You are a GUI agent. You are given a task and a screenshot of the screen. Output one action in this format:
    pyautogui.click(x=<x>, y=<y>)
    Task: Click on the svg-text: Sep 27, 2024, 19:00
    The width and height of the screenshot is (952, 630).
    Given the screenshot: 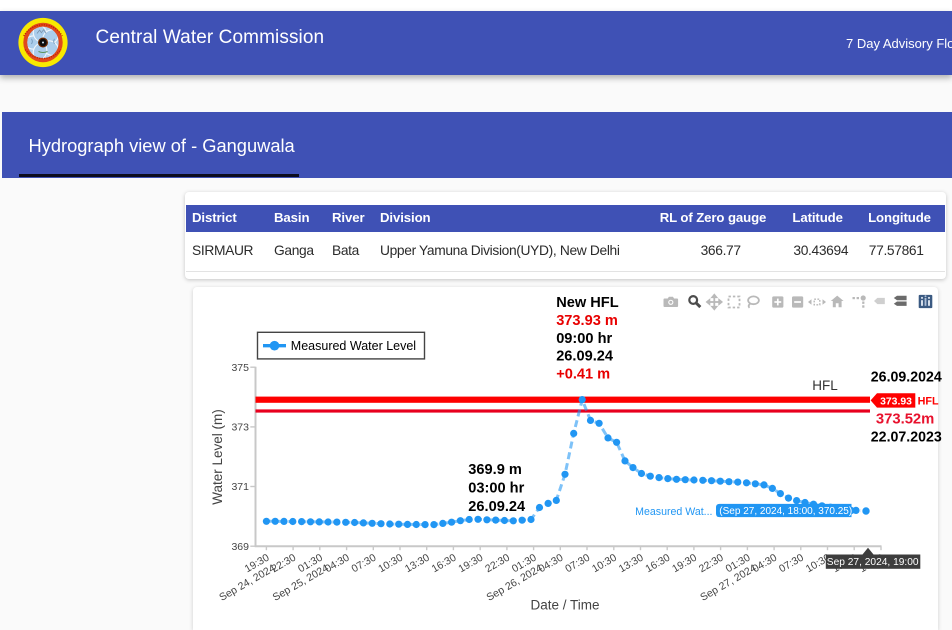 What is the action you would take?
    pyautogui.click(x=873, y=562)
    